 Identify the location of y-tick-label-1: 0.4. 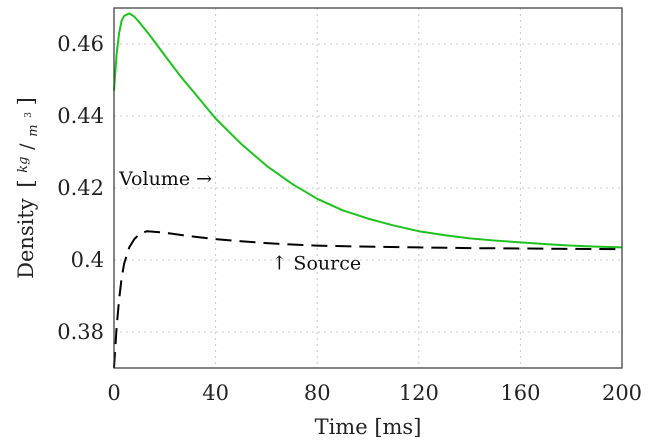
(87, 260).